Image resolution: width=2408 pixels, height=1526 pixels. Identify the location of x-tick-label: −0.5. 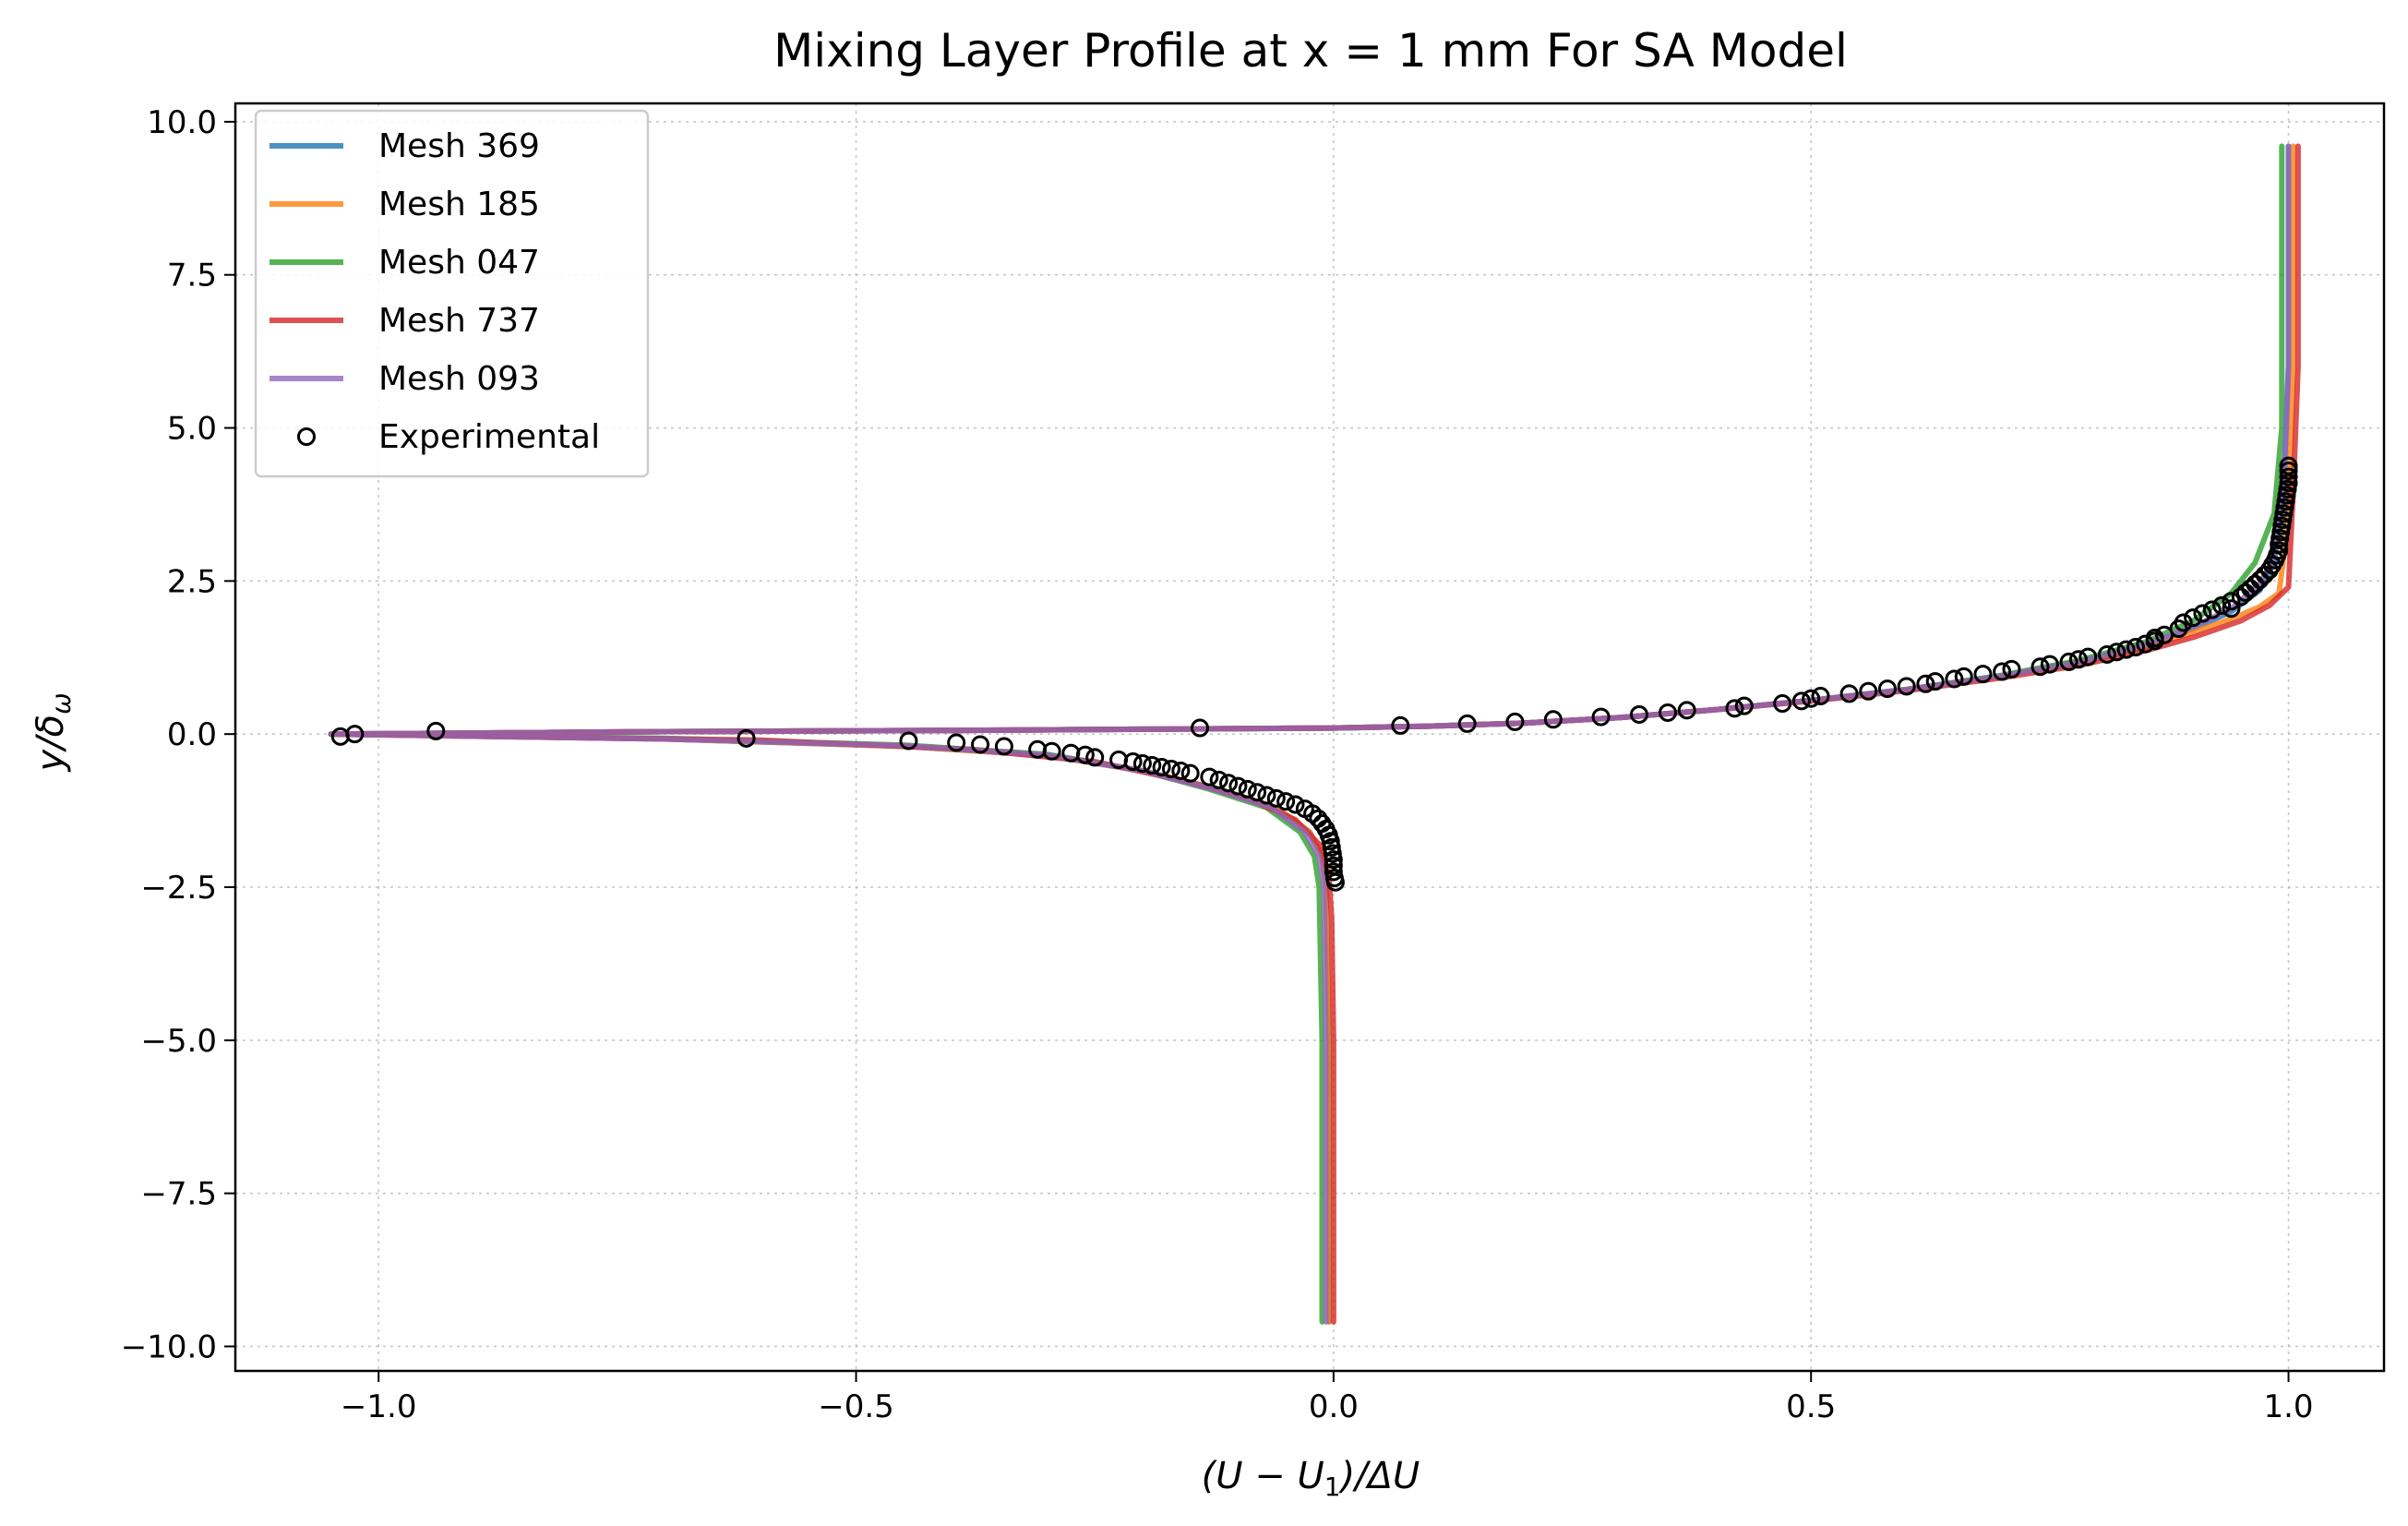
(856, 1406).